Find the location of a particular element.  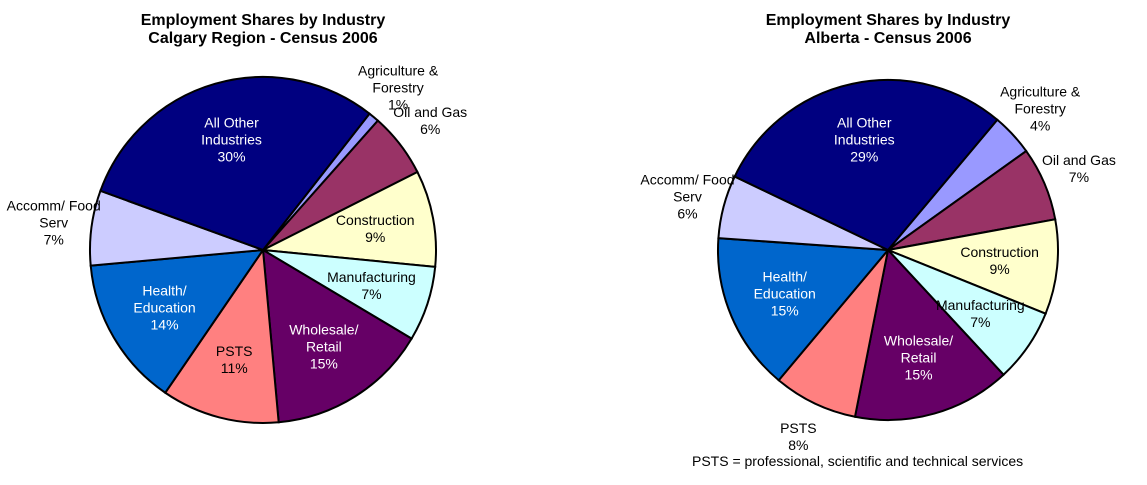

slice-label: Accomm/ Food Serv 7% is located at coordinates (54, 222).